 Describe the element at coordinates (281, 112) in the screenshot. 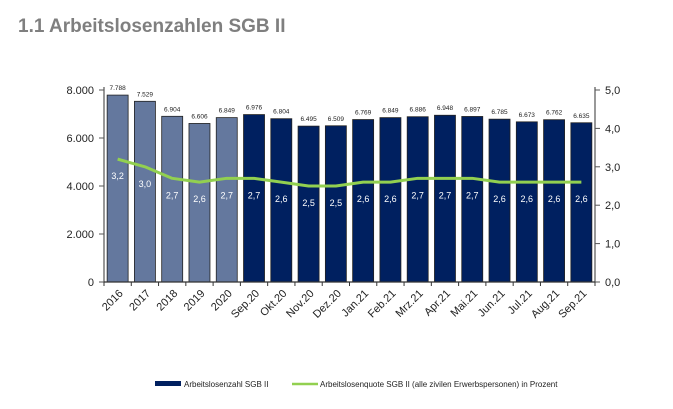

I see `bar-data-label: 6.804` at that location.